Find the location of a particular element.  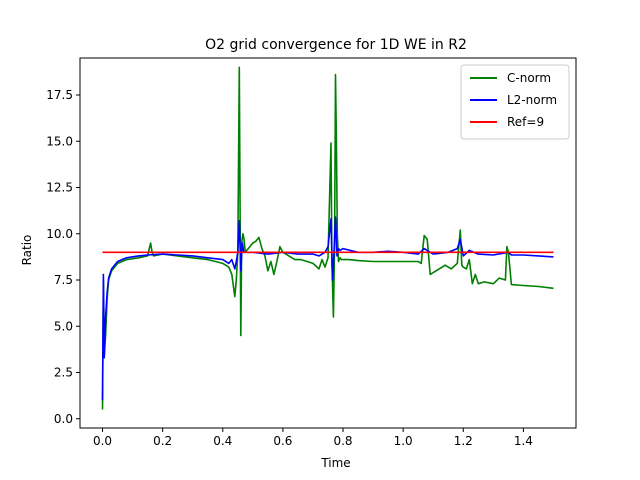

x-tick-label: 0.8 is located at coordinates (342, 441).